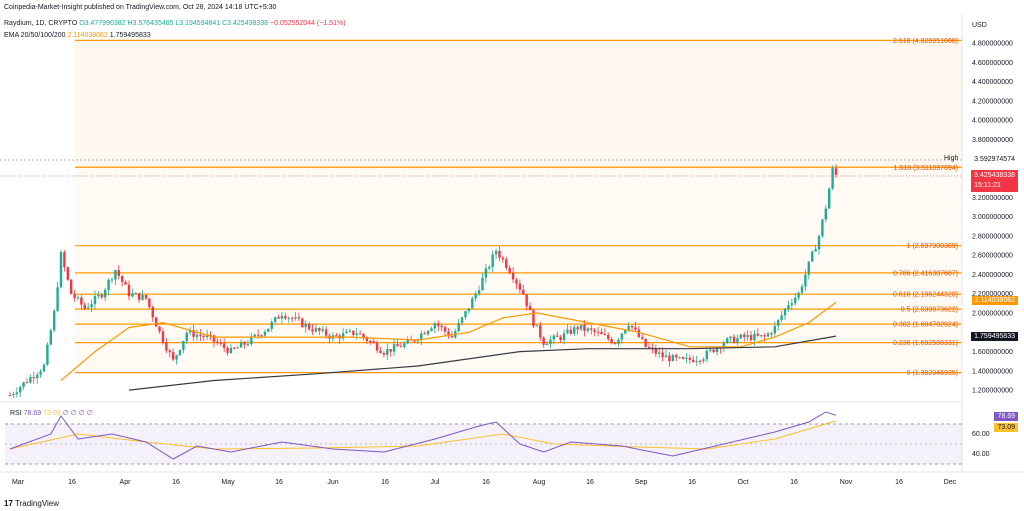  Describe the element at coordinates (925, 273) in the screenshot. I see `fib-label: 0.786 (2.416307687)` at that location.